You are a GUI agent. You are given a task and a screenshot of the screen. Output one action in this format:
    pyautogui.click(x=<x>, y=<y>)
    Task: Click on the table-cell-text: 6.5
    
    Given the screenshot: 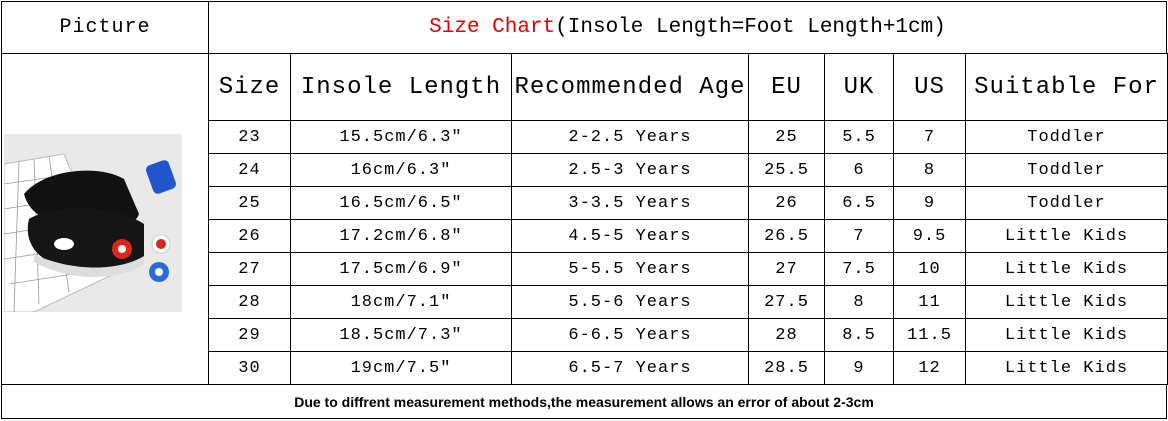 What is the action you would take?
    pyautogui.click(x=859, y=203)
    